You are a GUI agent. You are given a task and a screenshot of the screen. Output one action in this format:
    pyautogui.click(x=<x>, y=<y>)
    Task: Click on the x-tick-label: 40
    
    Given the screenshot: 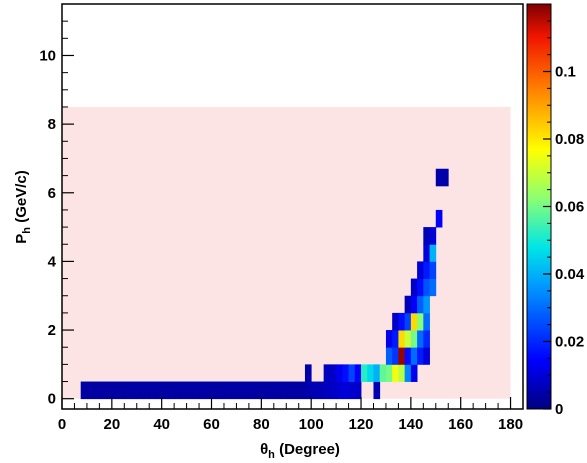 What is the action you would take?
    pyautogui.click(x=161, y=424)
    